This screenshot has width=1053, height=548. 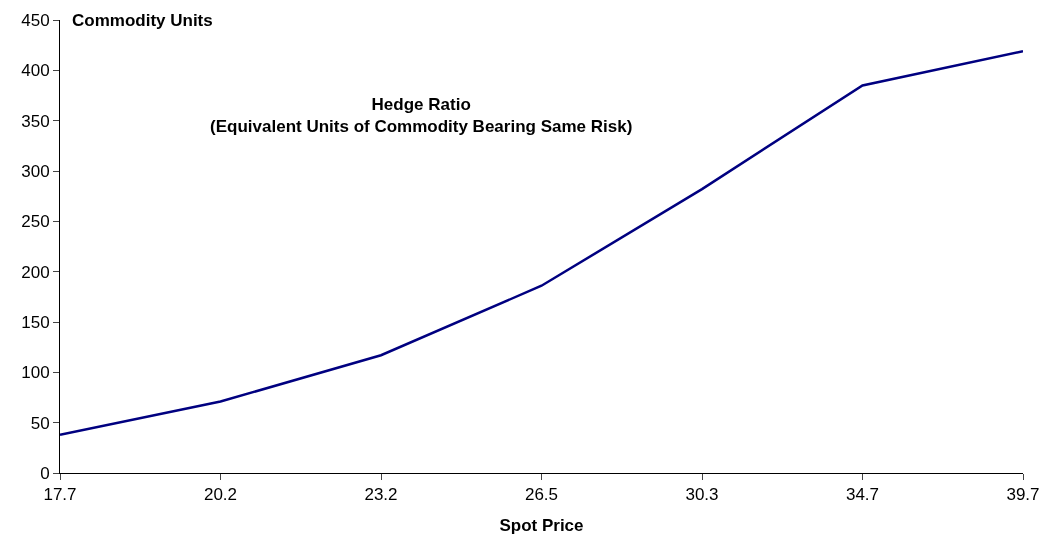 What do you see at coordinates (220, 495) in the screenshot?
I see `x-tick-label: 20.2` at bounding box center [220, 495].